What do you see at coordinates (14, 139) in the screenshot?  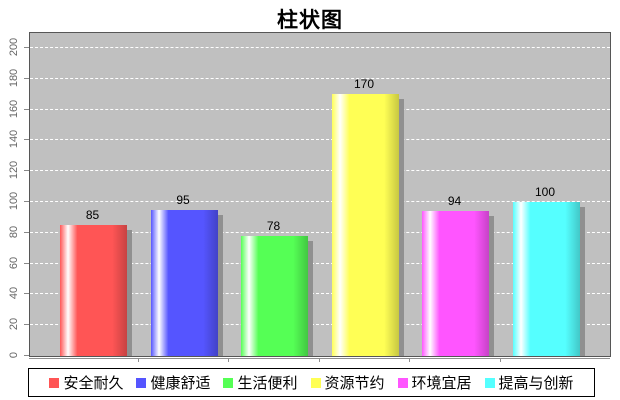 I see `y-tick-label-140: 140` at bounding box center [14, 139].